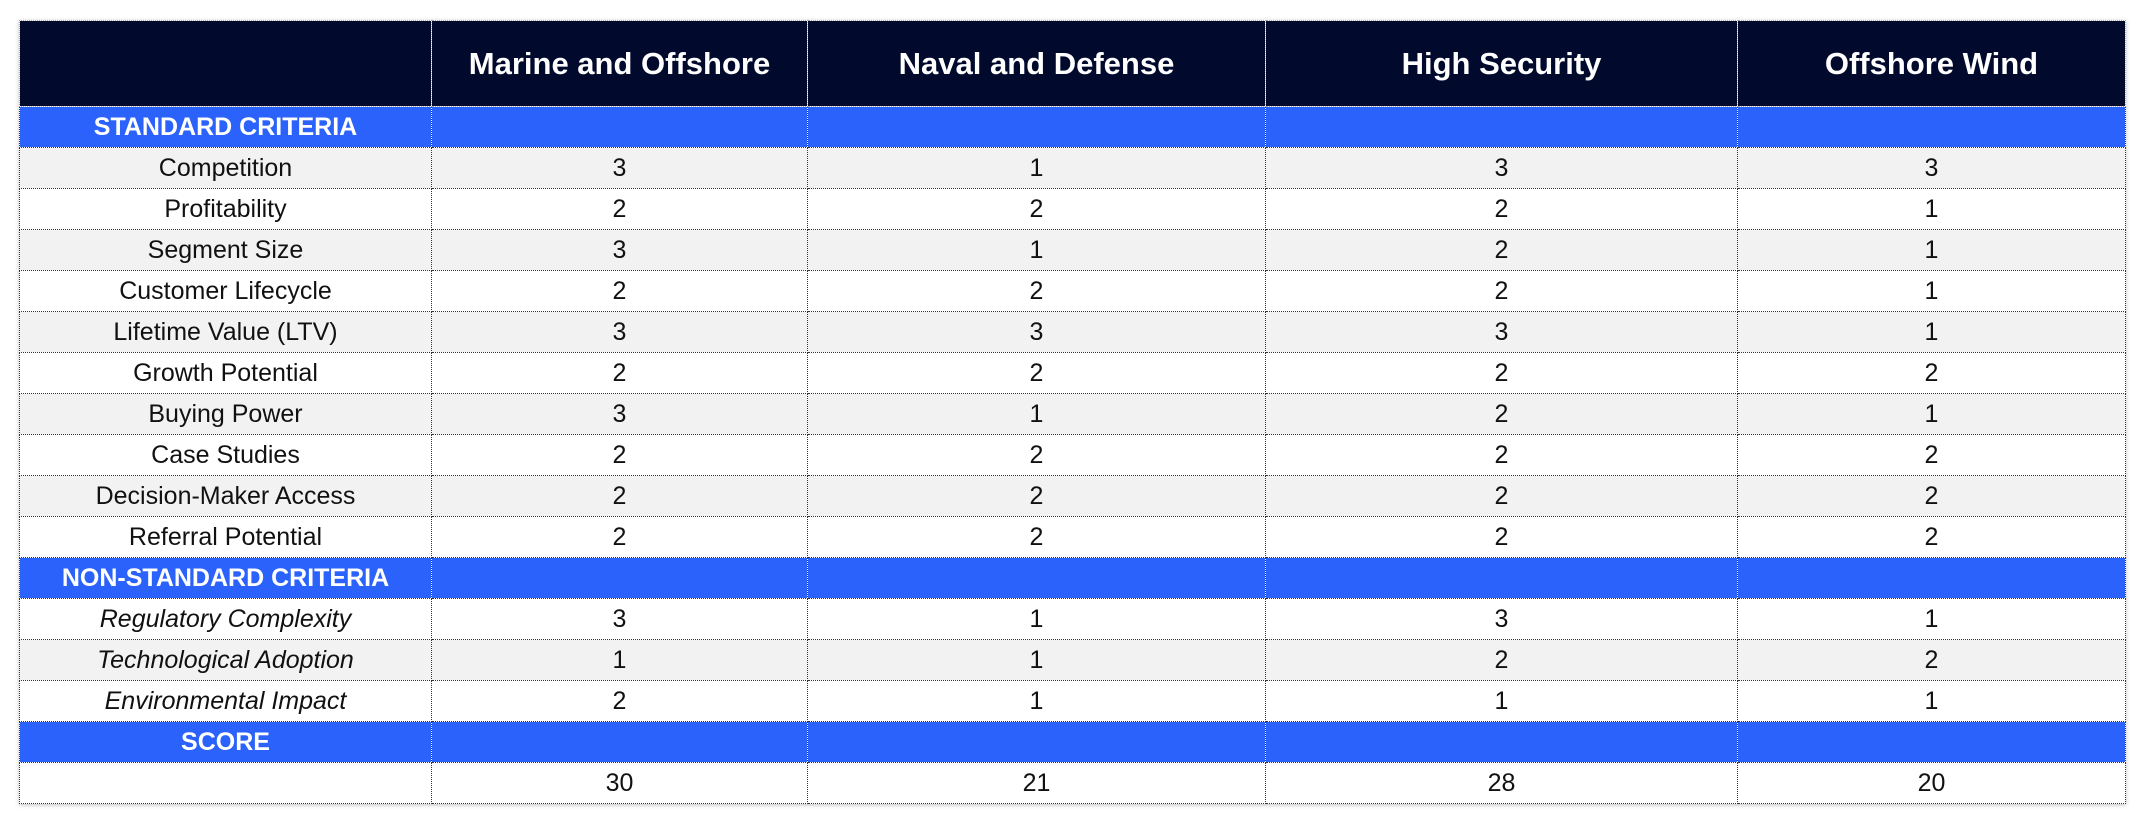  Describe the element at coordinates (225, 578) in the screenshot. I see `section-title: NON-STANDARD CRITERIA` at that location.